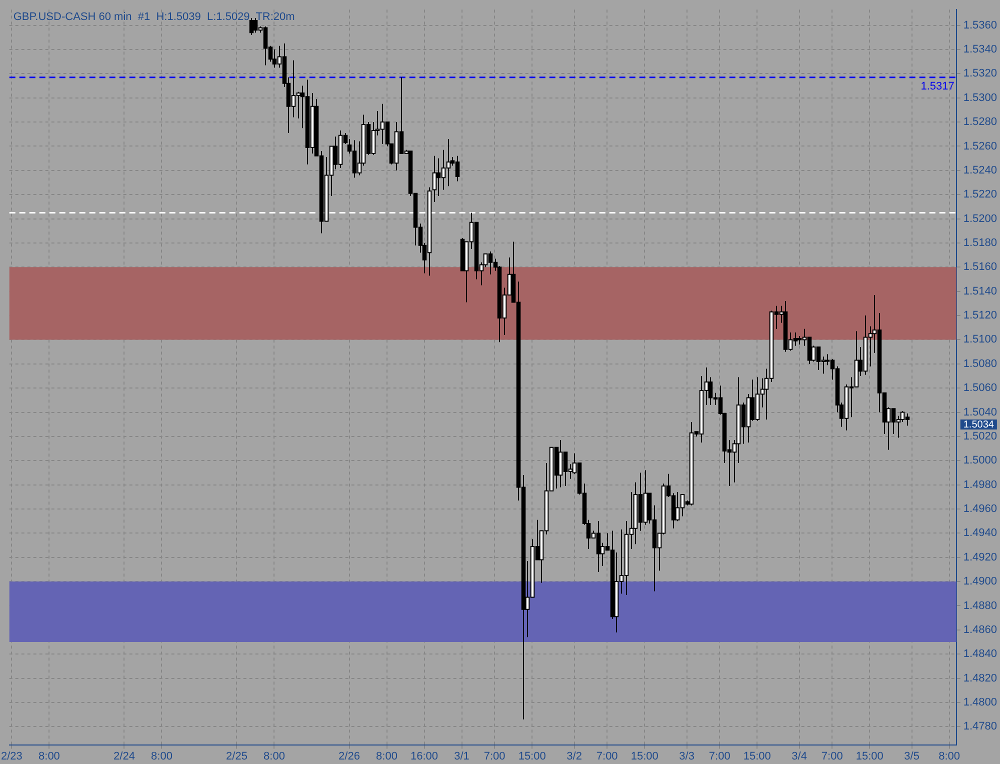  Describe the element at coordinates (980, 726) in the screenshot. I see `y-tick-label: 1.4780` at that location.